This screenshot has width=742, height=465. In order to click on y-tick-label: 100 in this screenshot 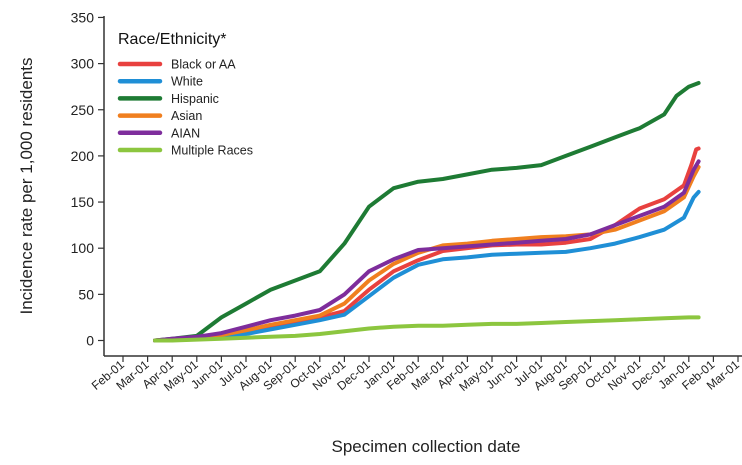, I will do `click(83, 248)`.